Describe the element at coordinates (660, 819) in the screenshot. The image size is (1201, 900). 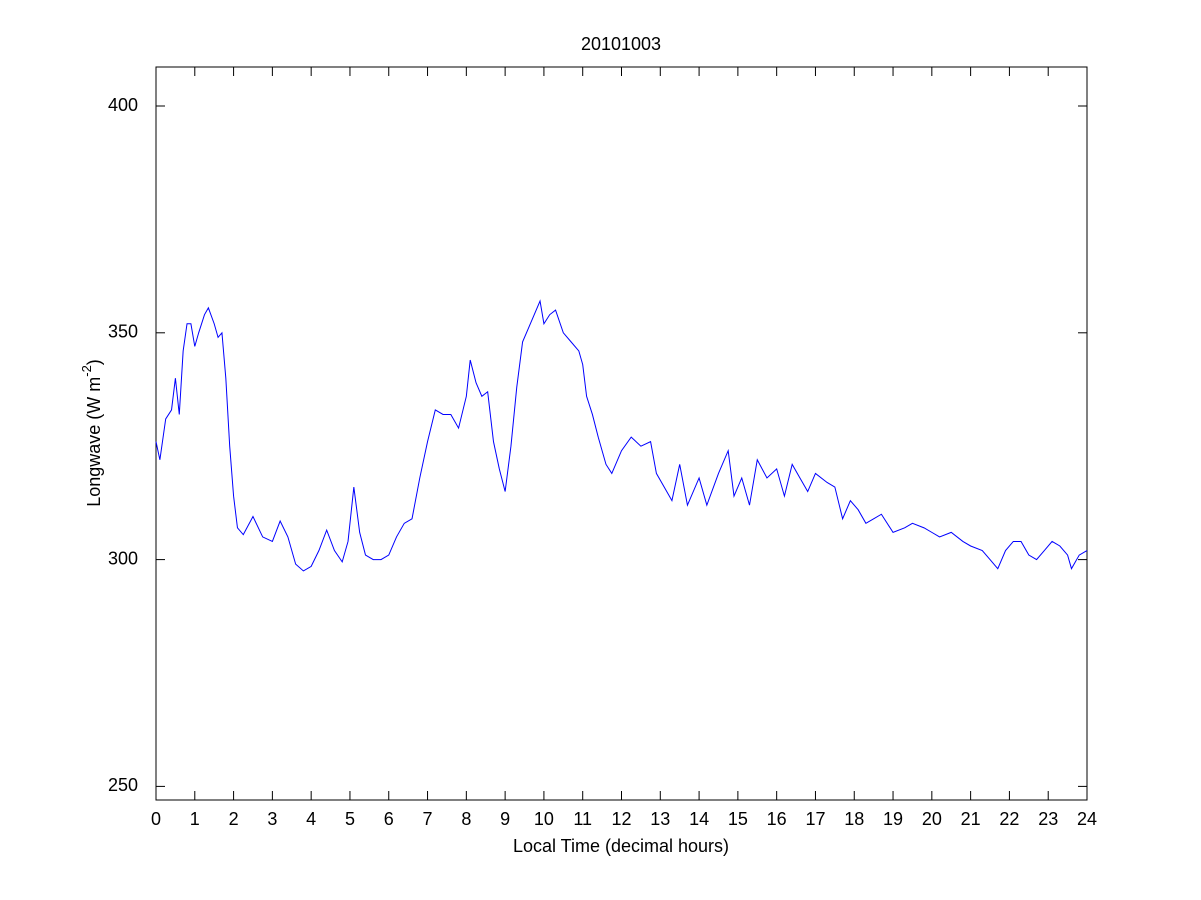
I see `x-tick-label: 13` at that location.